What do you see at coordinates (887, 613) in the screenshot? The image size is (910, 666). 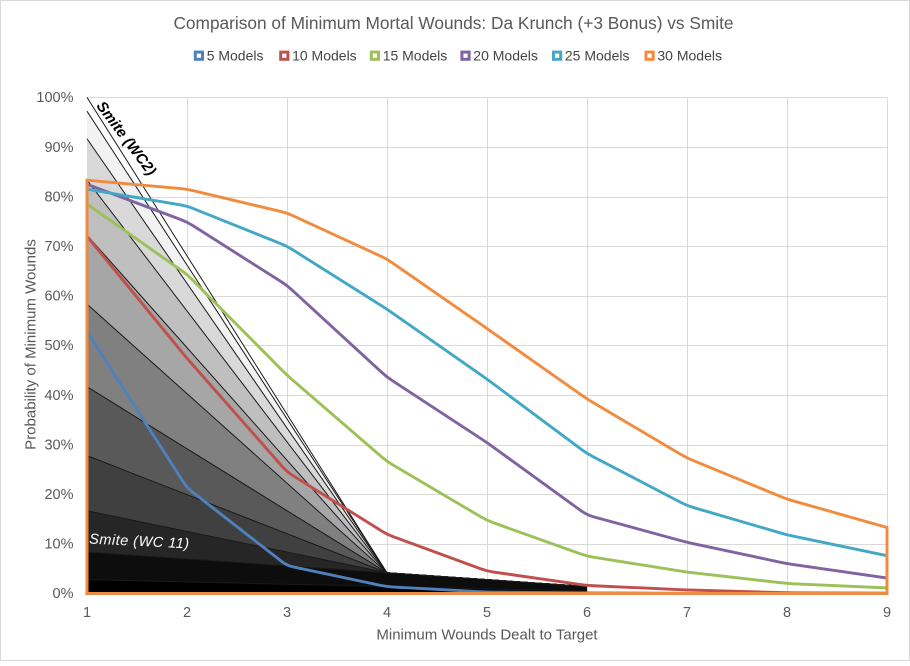 I see `svg-text: 9` at bounding box center [887, 613].